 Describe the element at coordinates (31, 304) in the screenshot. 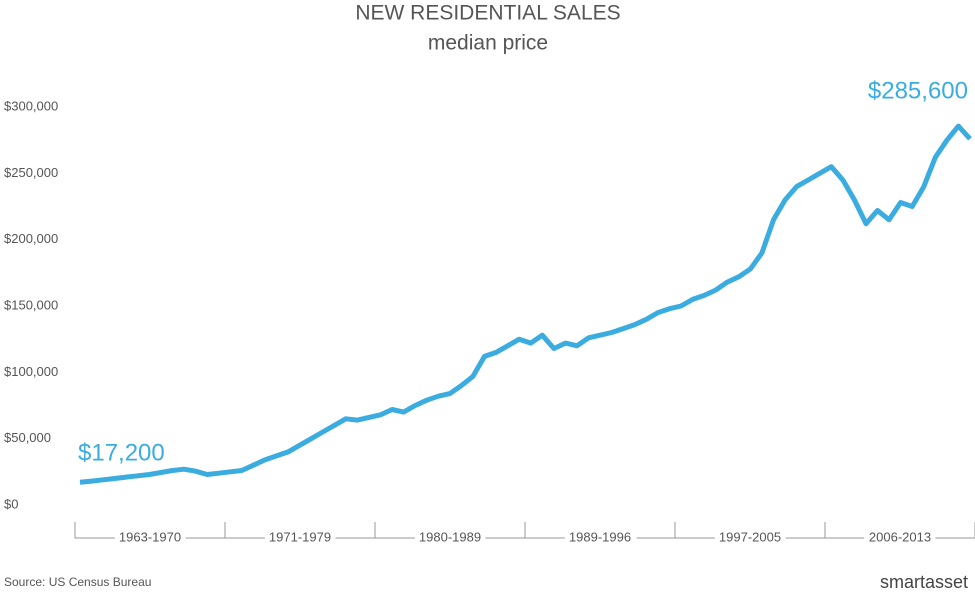

I see `y-tick-label: $150,000` at that location.